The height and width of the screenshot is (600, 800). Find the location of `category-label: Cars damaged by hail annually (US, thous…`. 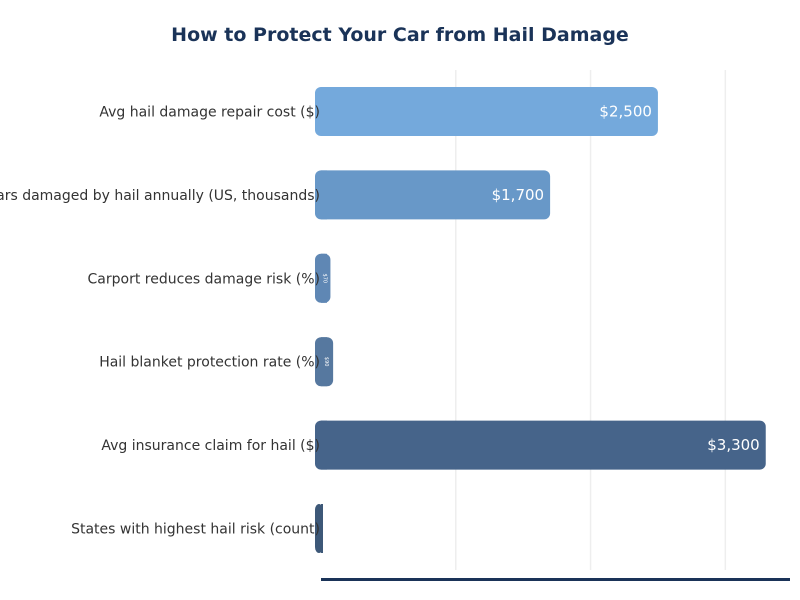

category-label: Cars damaged by hail annually (US, thous… is located at coordinates (160, 196).